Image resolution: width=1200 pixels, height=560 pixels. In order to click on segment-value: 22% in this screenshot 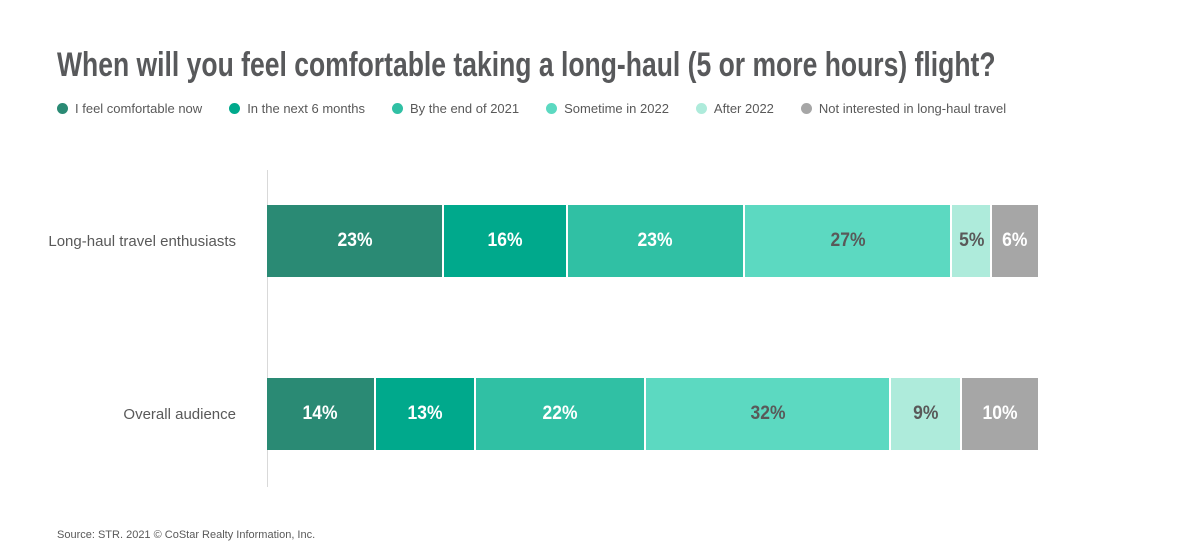, I will do `click(560, 413)`.